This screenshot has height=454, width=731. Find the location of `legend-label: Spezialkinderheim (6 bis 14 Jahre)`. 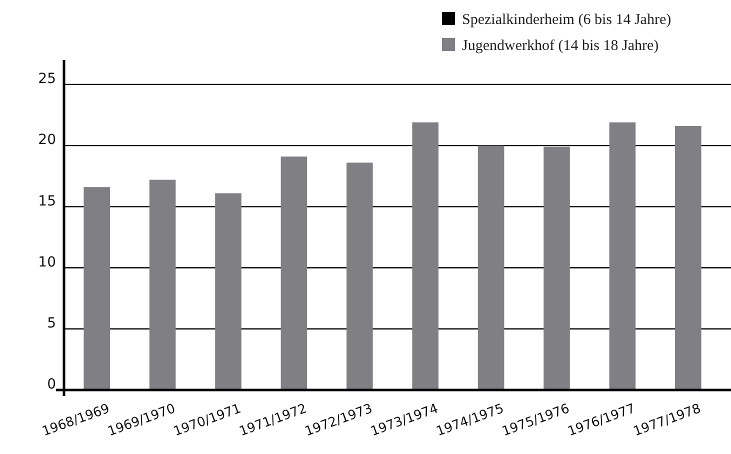

legend-label: Spezialkinderheim (6 bis 14 Jahre) is located at coordinates (567, 20).